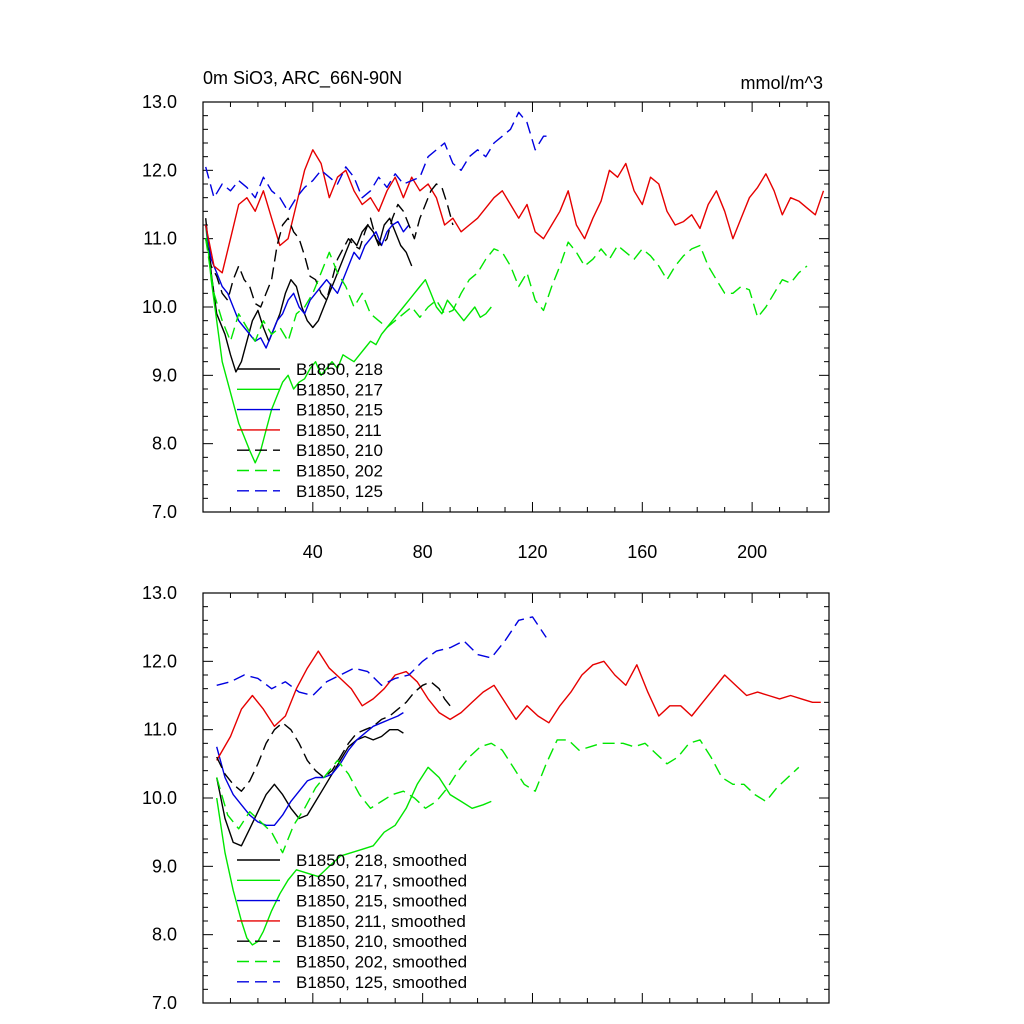 Image resolution: width=1024 pixels, height=1024 pixels. What do you see at coordinates (381, 860) in the screenshot?
I see `bottom-legend-label: B1850, 218, smoothed` at bounding box center [381, 860].